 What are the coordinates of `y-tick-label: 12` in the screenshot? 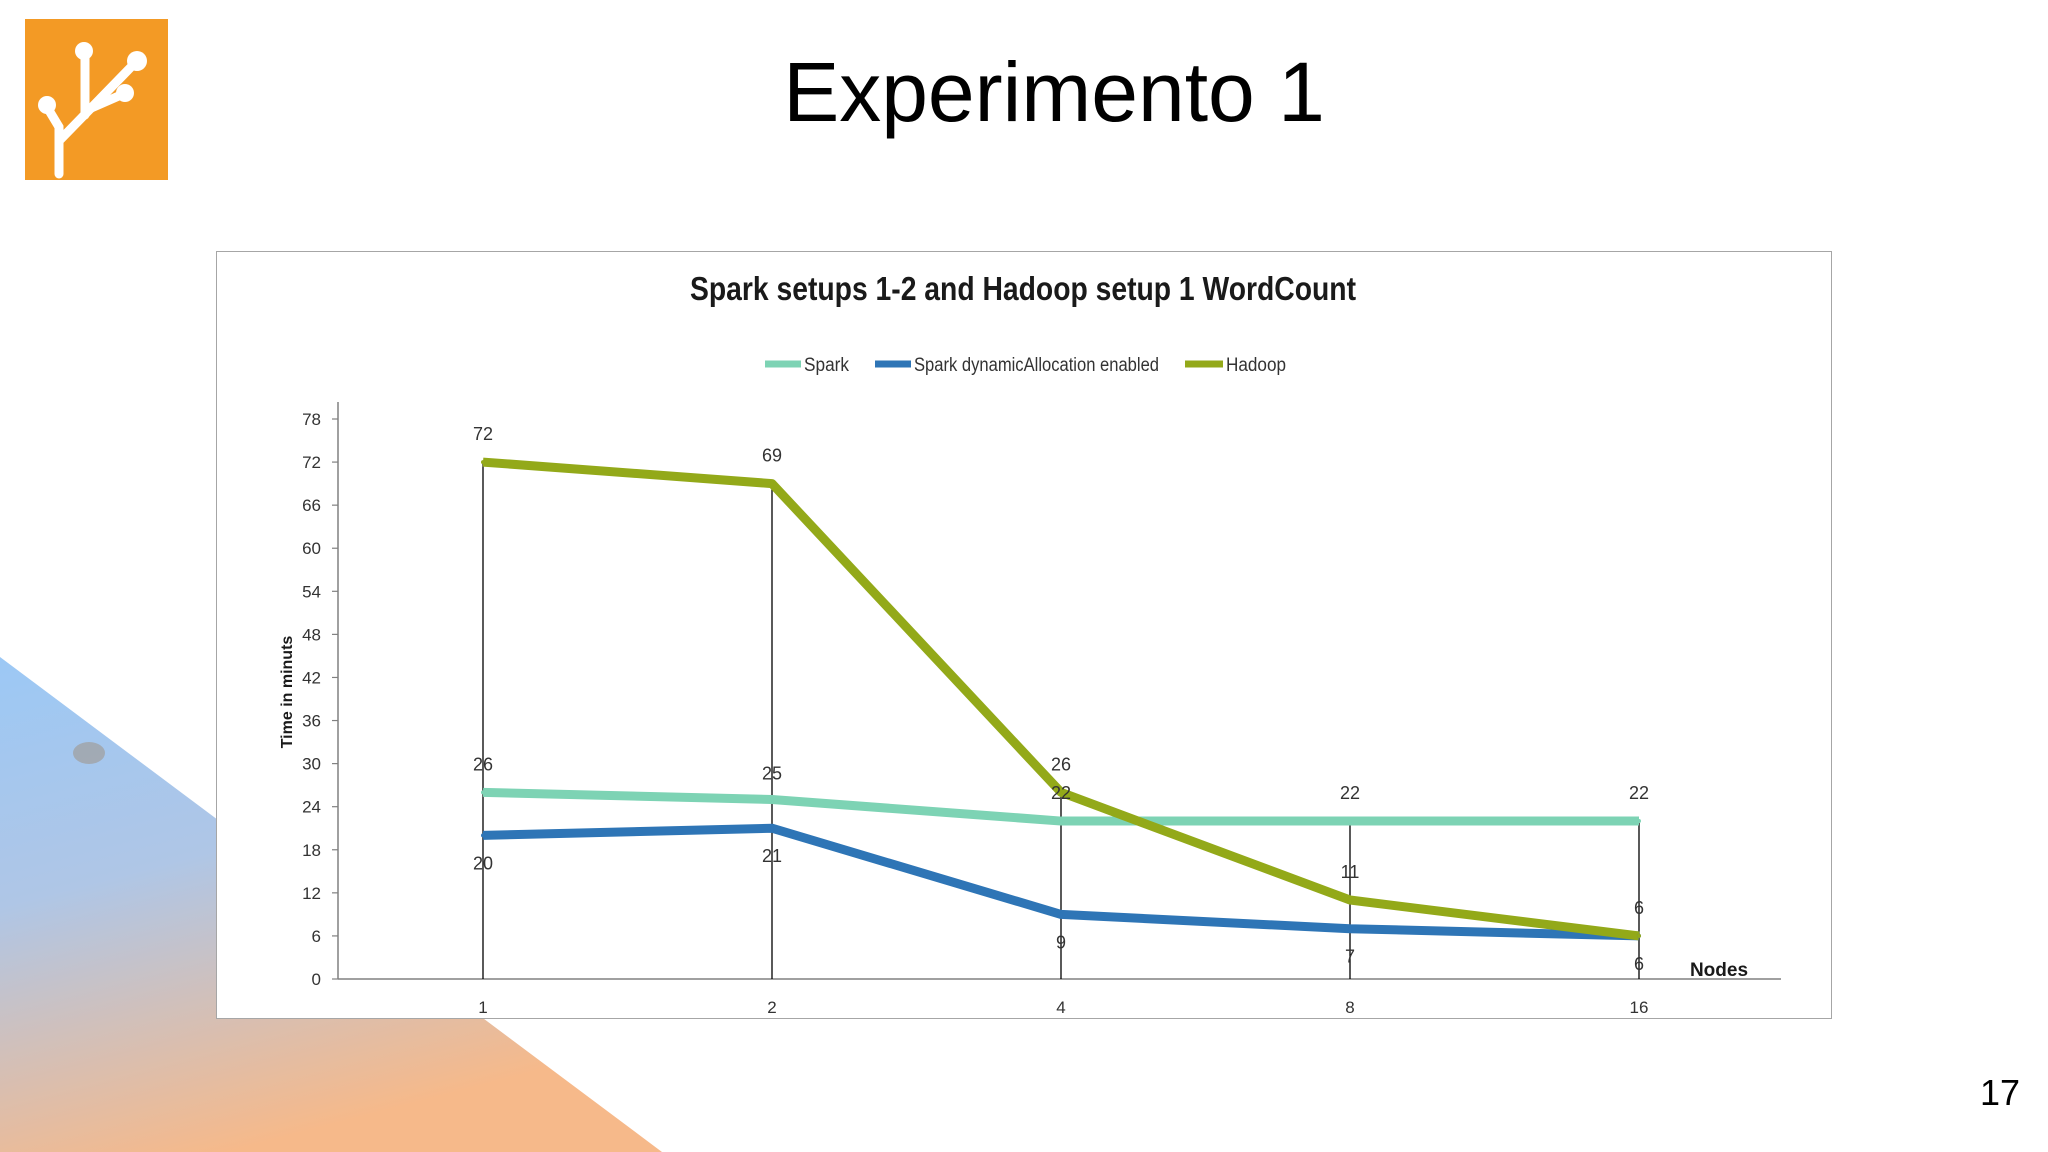 It's located at (311, 893).